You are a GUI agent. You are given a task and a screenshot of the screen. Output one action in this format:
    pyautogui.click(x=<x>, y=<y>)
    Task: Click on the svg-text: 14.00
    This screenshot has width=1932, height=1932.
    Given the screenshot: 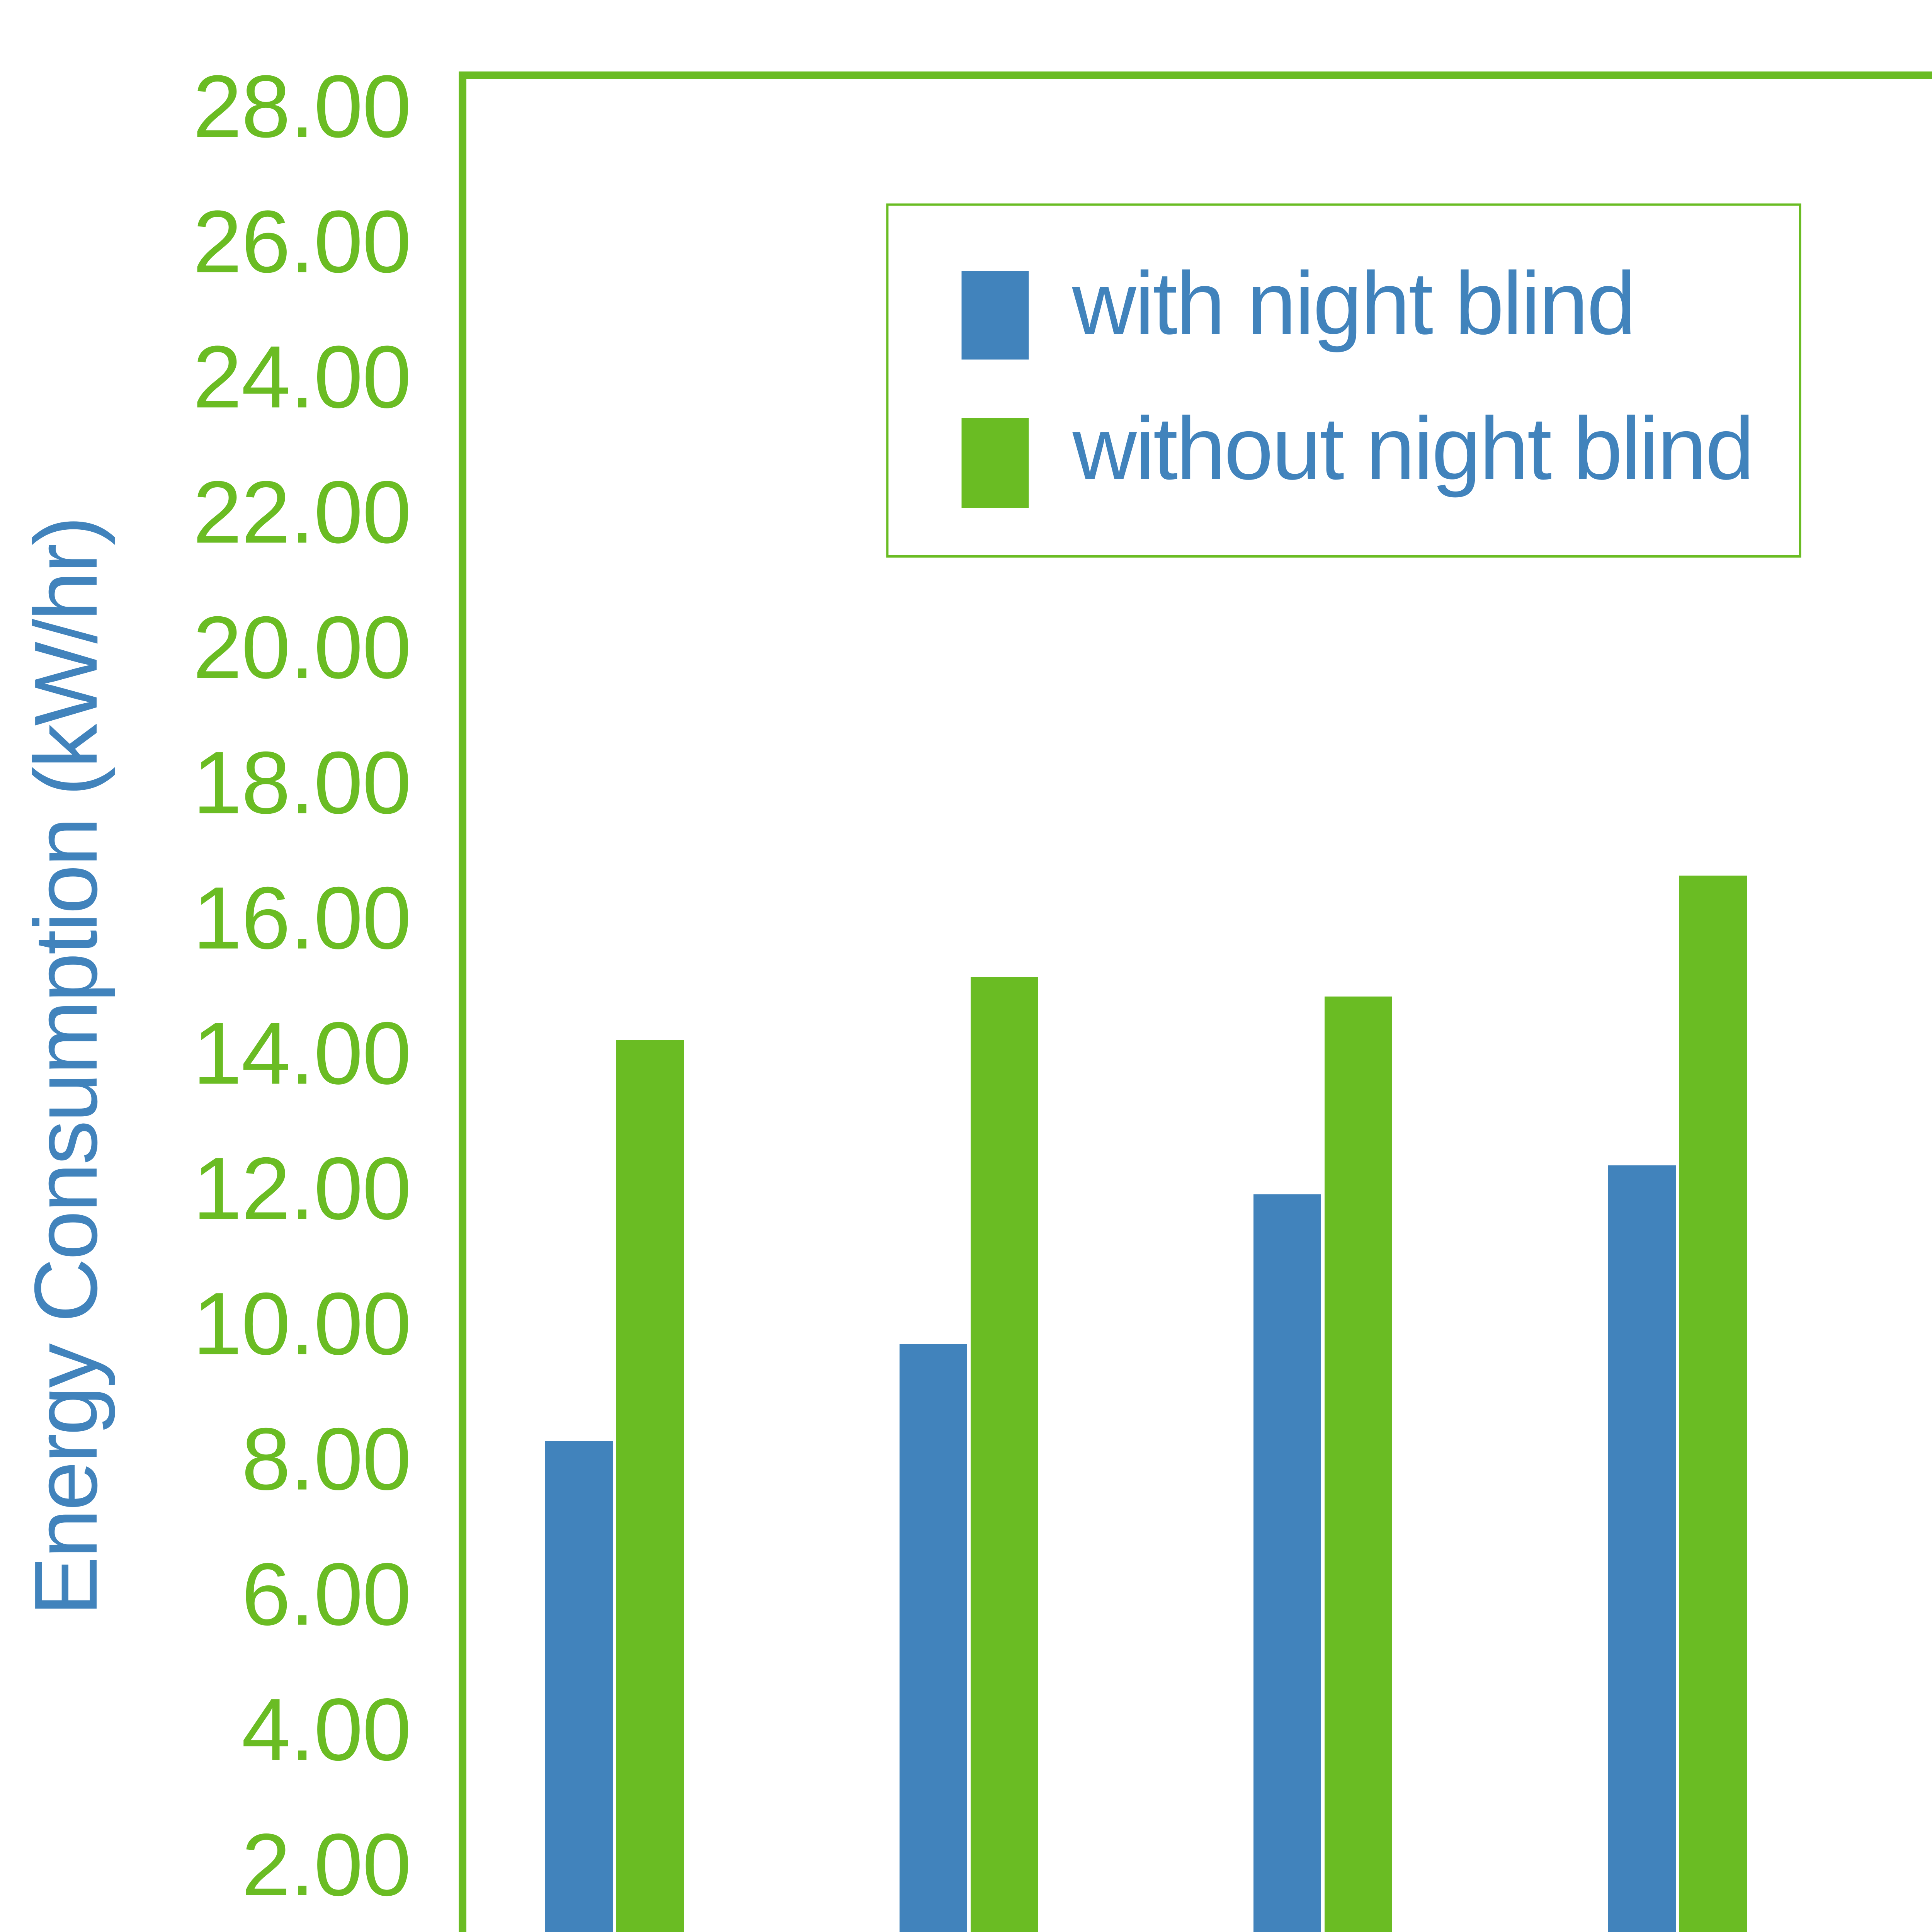 What is the action you would take?
    pyautogui.click(x=303, y=1054)
    